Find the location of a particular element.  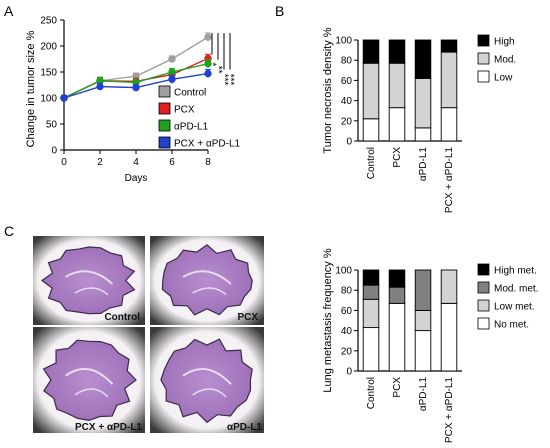

y-axis-title: Lung metastasis frequency % is located at coordinates (328, 320).